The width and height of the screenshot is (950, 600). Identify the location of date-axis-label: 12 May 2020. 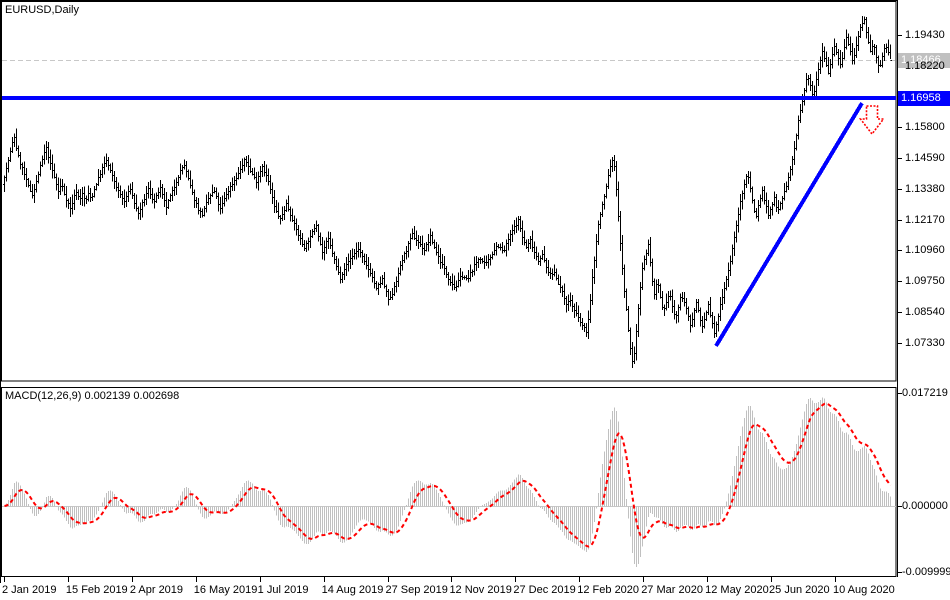
(737, 590).